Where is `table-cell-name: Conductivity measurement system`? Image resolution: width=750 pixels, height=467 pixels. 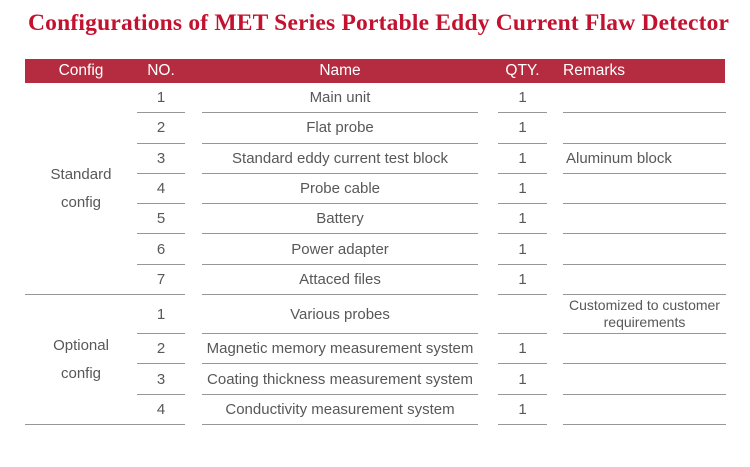
table-cell-name: Conductivity measurement system is located at coordinates (340, 410).